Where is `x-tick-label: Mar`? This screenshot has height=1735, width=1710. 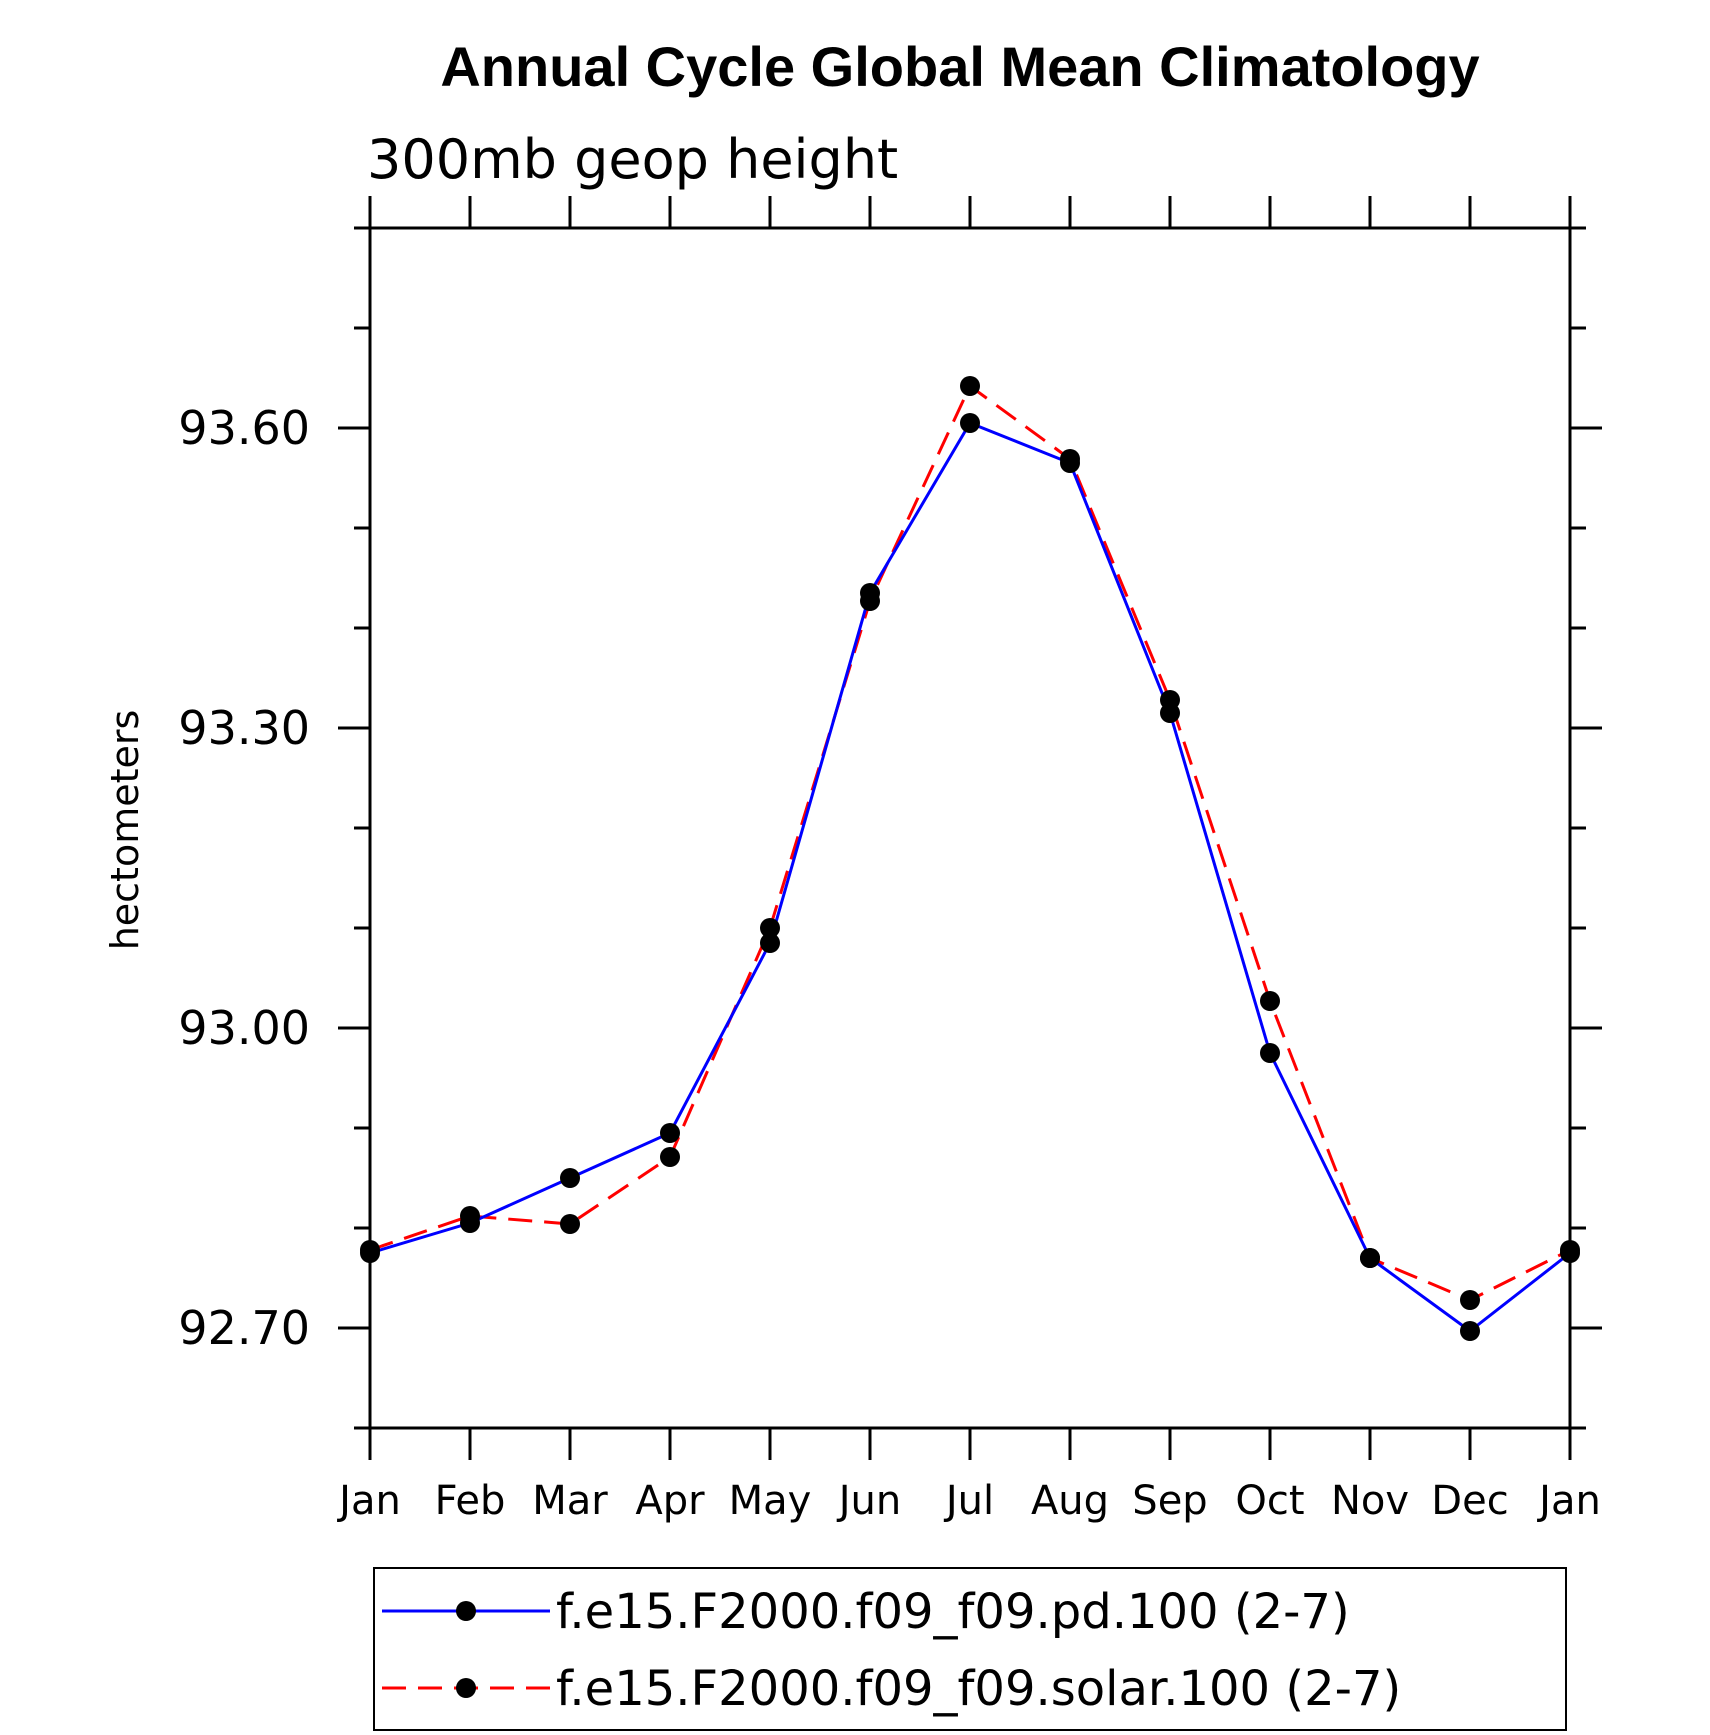
x-tick-label: Mar is located at coordinates (570, 1501).